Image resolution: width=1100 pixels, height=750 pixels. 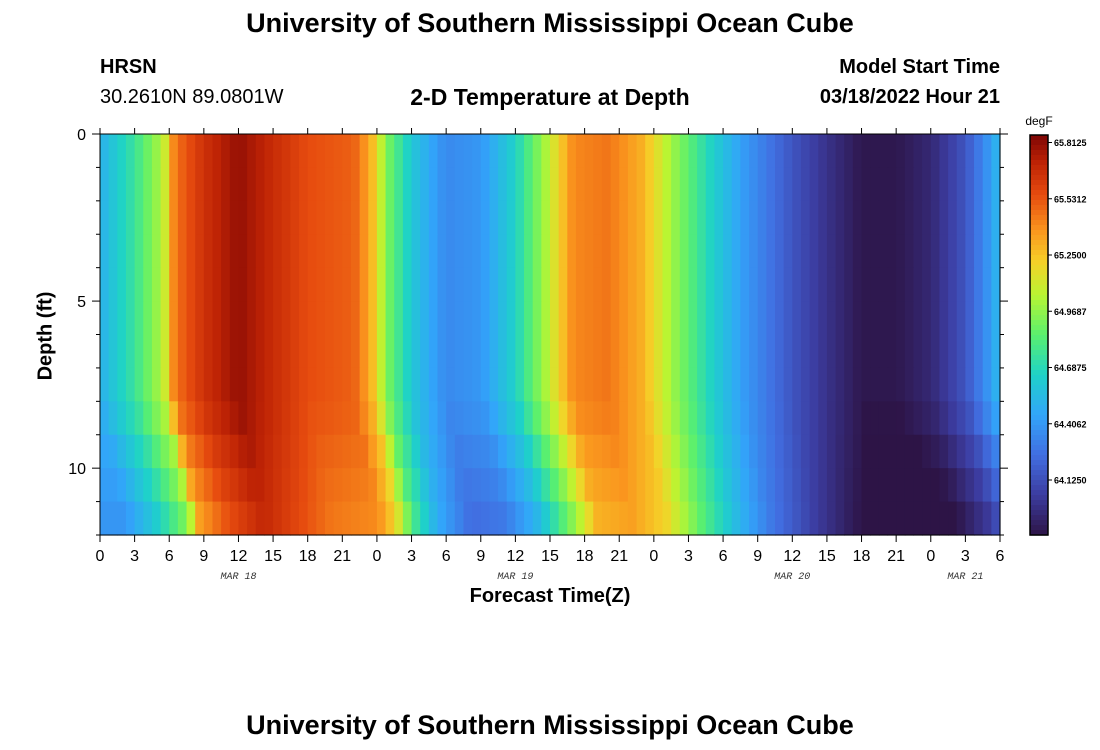 I want to click on x-tick-label: 0, so click(x=930, y=556).